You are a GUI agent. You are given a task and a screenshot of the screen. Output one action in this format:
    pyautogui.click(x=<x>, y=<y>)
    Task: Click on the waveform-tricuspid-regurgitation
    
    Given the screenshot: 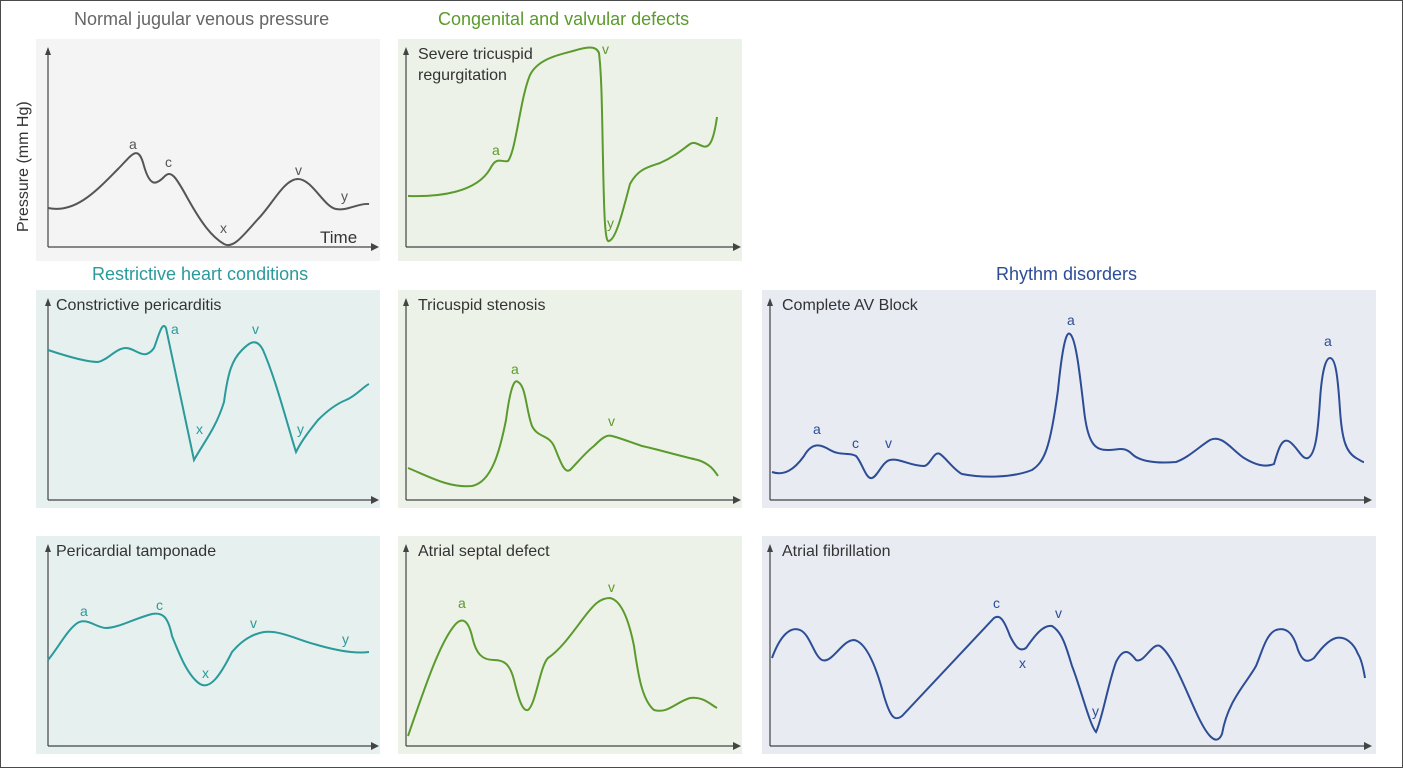 What is the action you would take?
    pyautogui.click(x=562, y=144)
    